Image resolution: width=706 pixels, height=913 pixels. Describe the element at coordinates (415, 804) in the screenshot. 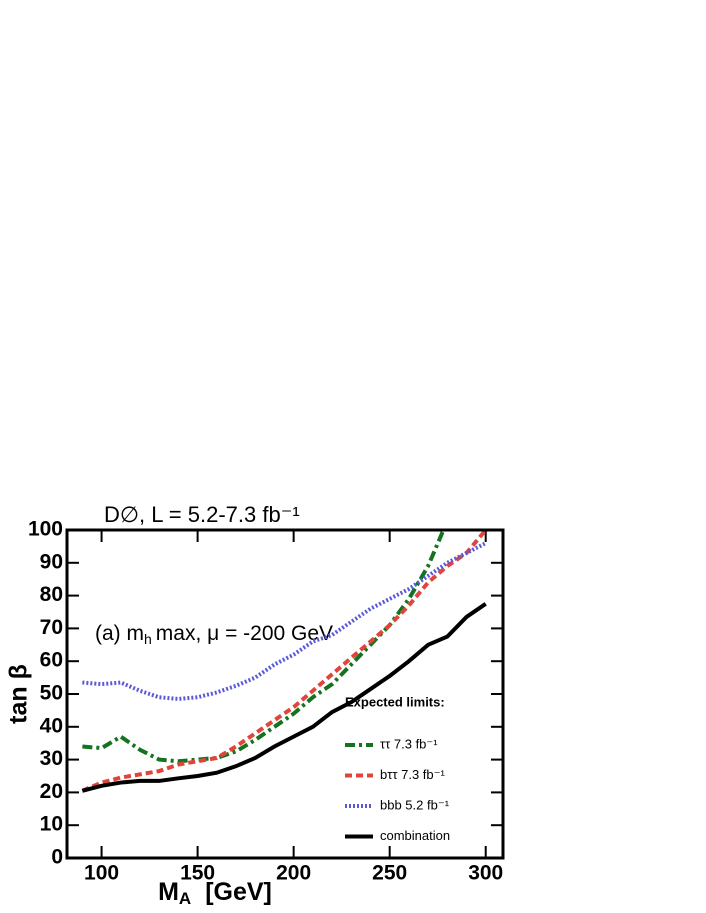

I see `legend-label: bbb 5.2 fb⁻¹` at that location.